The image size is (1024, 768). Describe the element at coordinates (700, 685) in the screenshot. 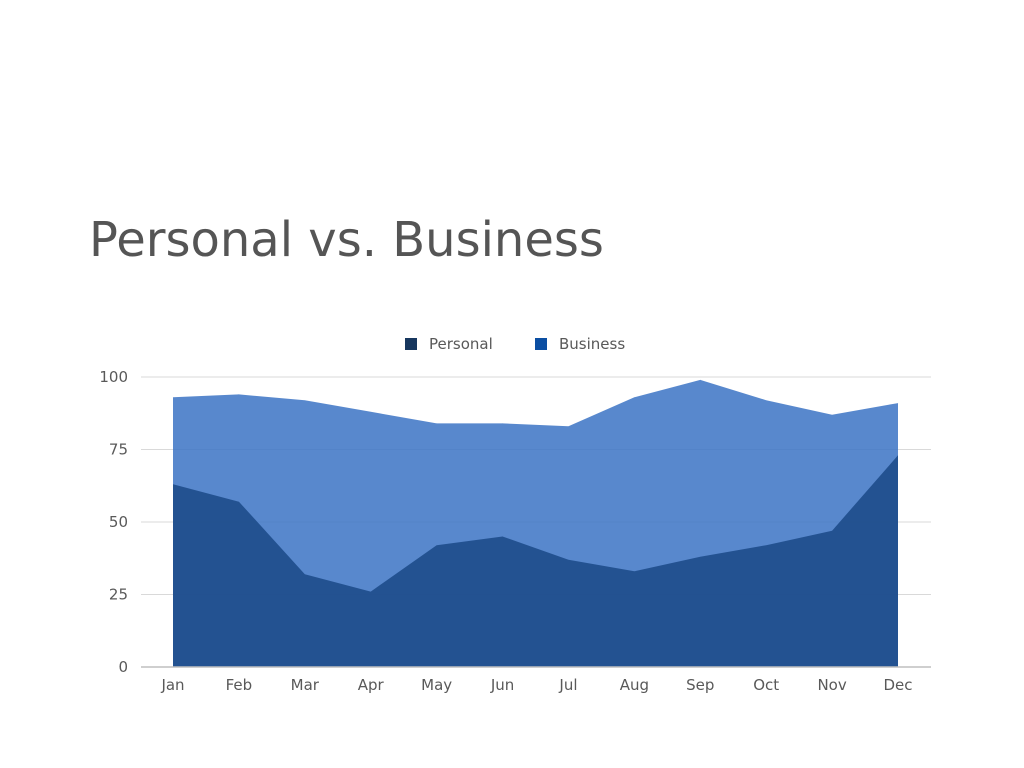

I see `x-tick-label: Sep` at that location.